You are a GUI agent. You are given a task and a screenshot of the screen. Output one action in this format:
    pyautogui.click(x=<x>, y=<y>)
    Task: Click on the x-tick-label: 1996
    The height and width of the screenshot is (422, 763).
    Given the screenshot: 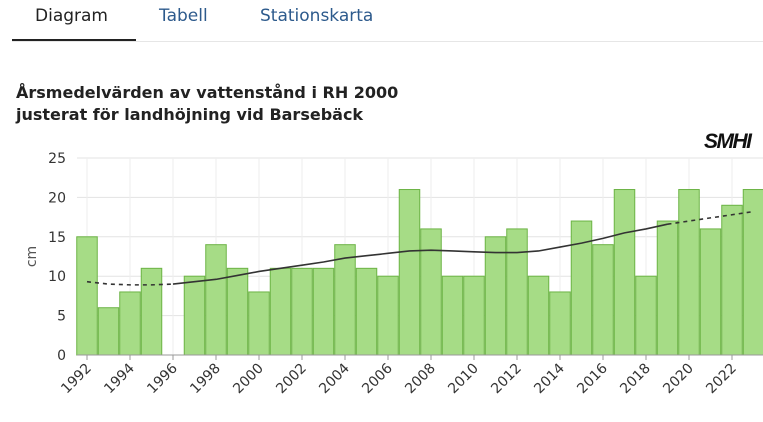 What is the action you would take?
    pyautogui.click(x=162, y=378)
    